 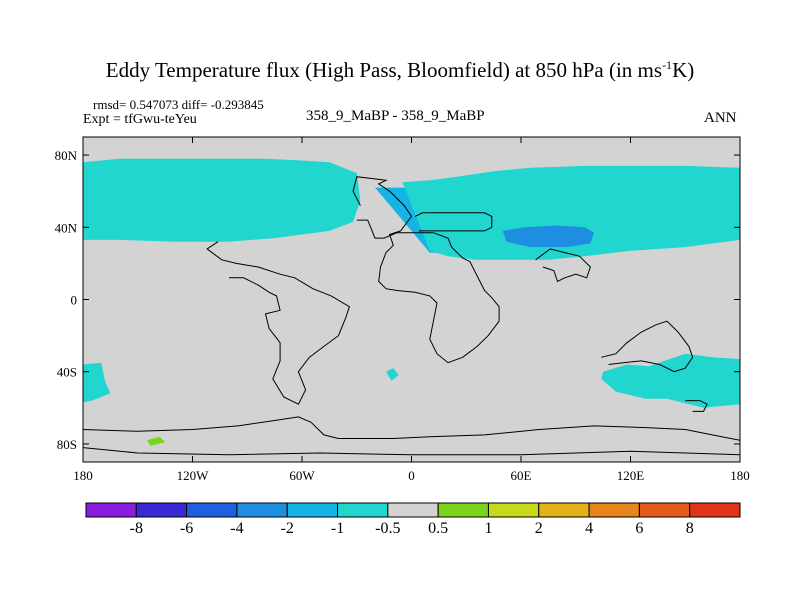 What do you see at coordinates (388, 528) in the screenshot?
I see `colorbar-level-label: -0.5` at bounding box center [388, 528].